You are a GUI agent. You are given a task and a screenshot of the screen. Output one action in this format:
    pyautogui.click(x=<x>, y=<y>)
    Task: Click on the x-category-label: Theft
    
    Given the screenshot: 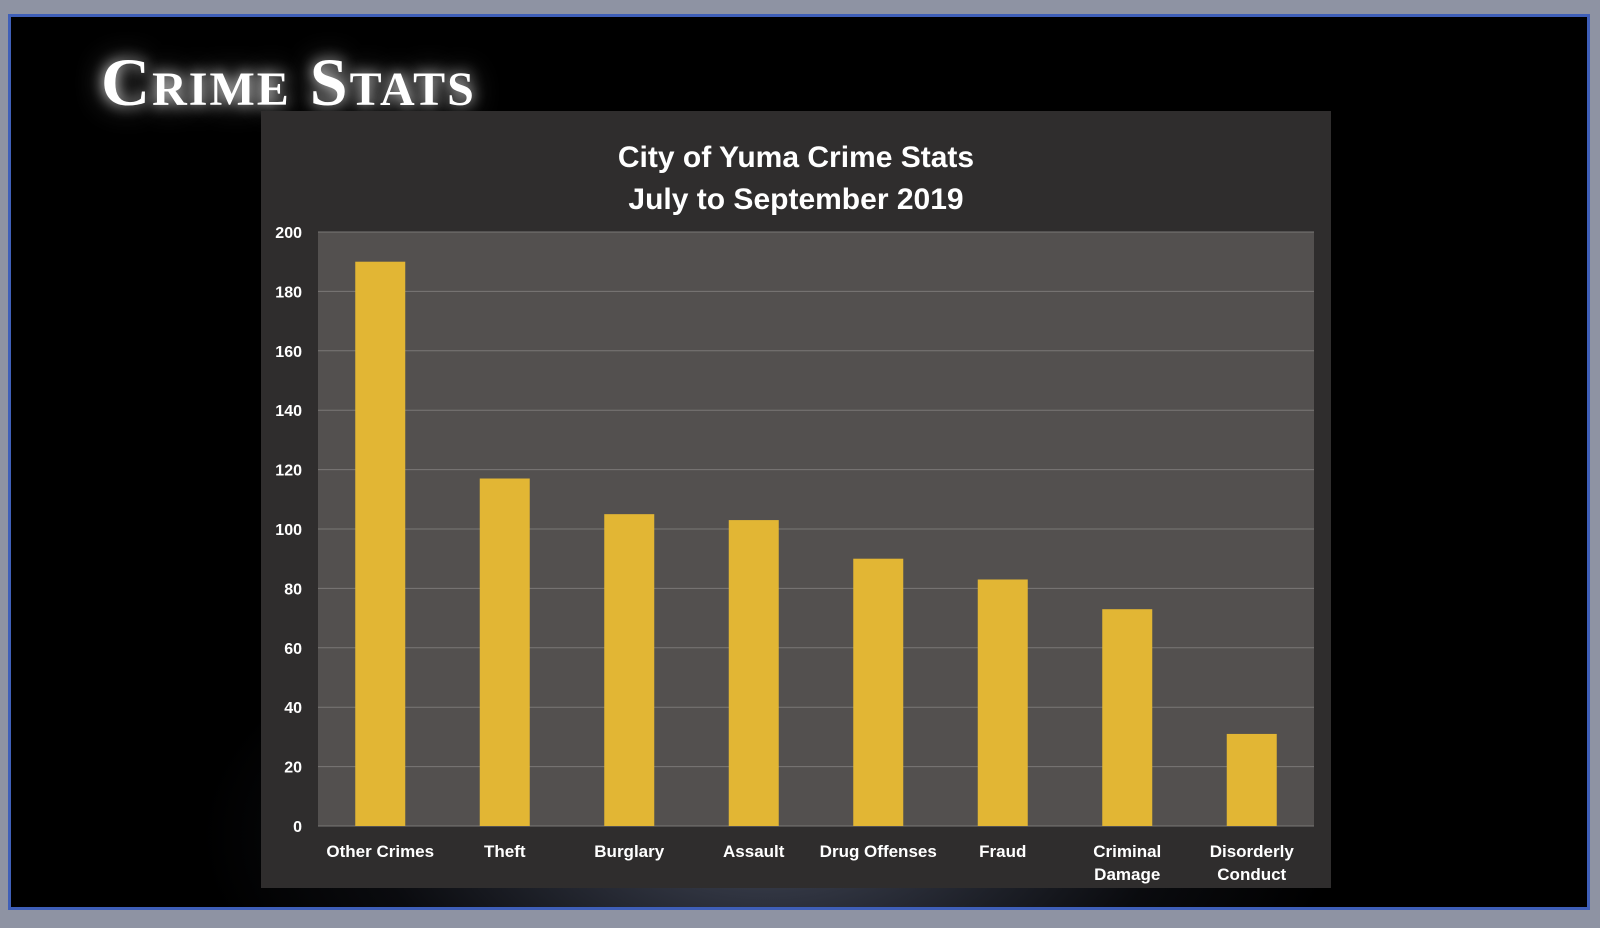 What is the action you would take?
    pyautogui.click(x=505, y=851)
    